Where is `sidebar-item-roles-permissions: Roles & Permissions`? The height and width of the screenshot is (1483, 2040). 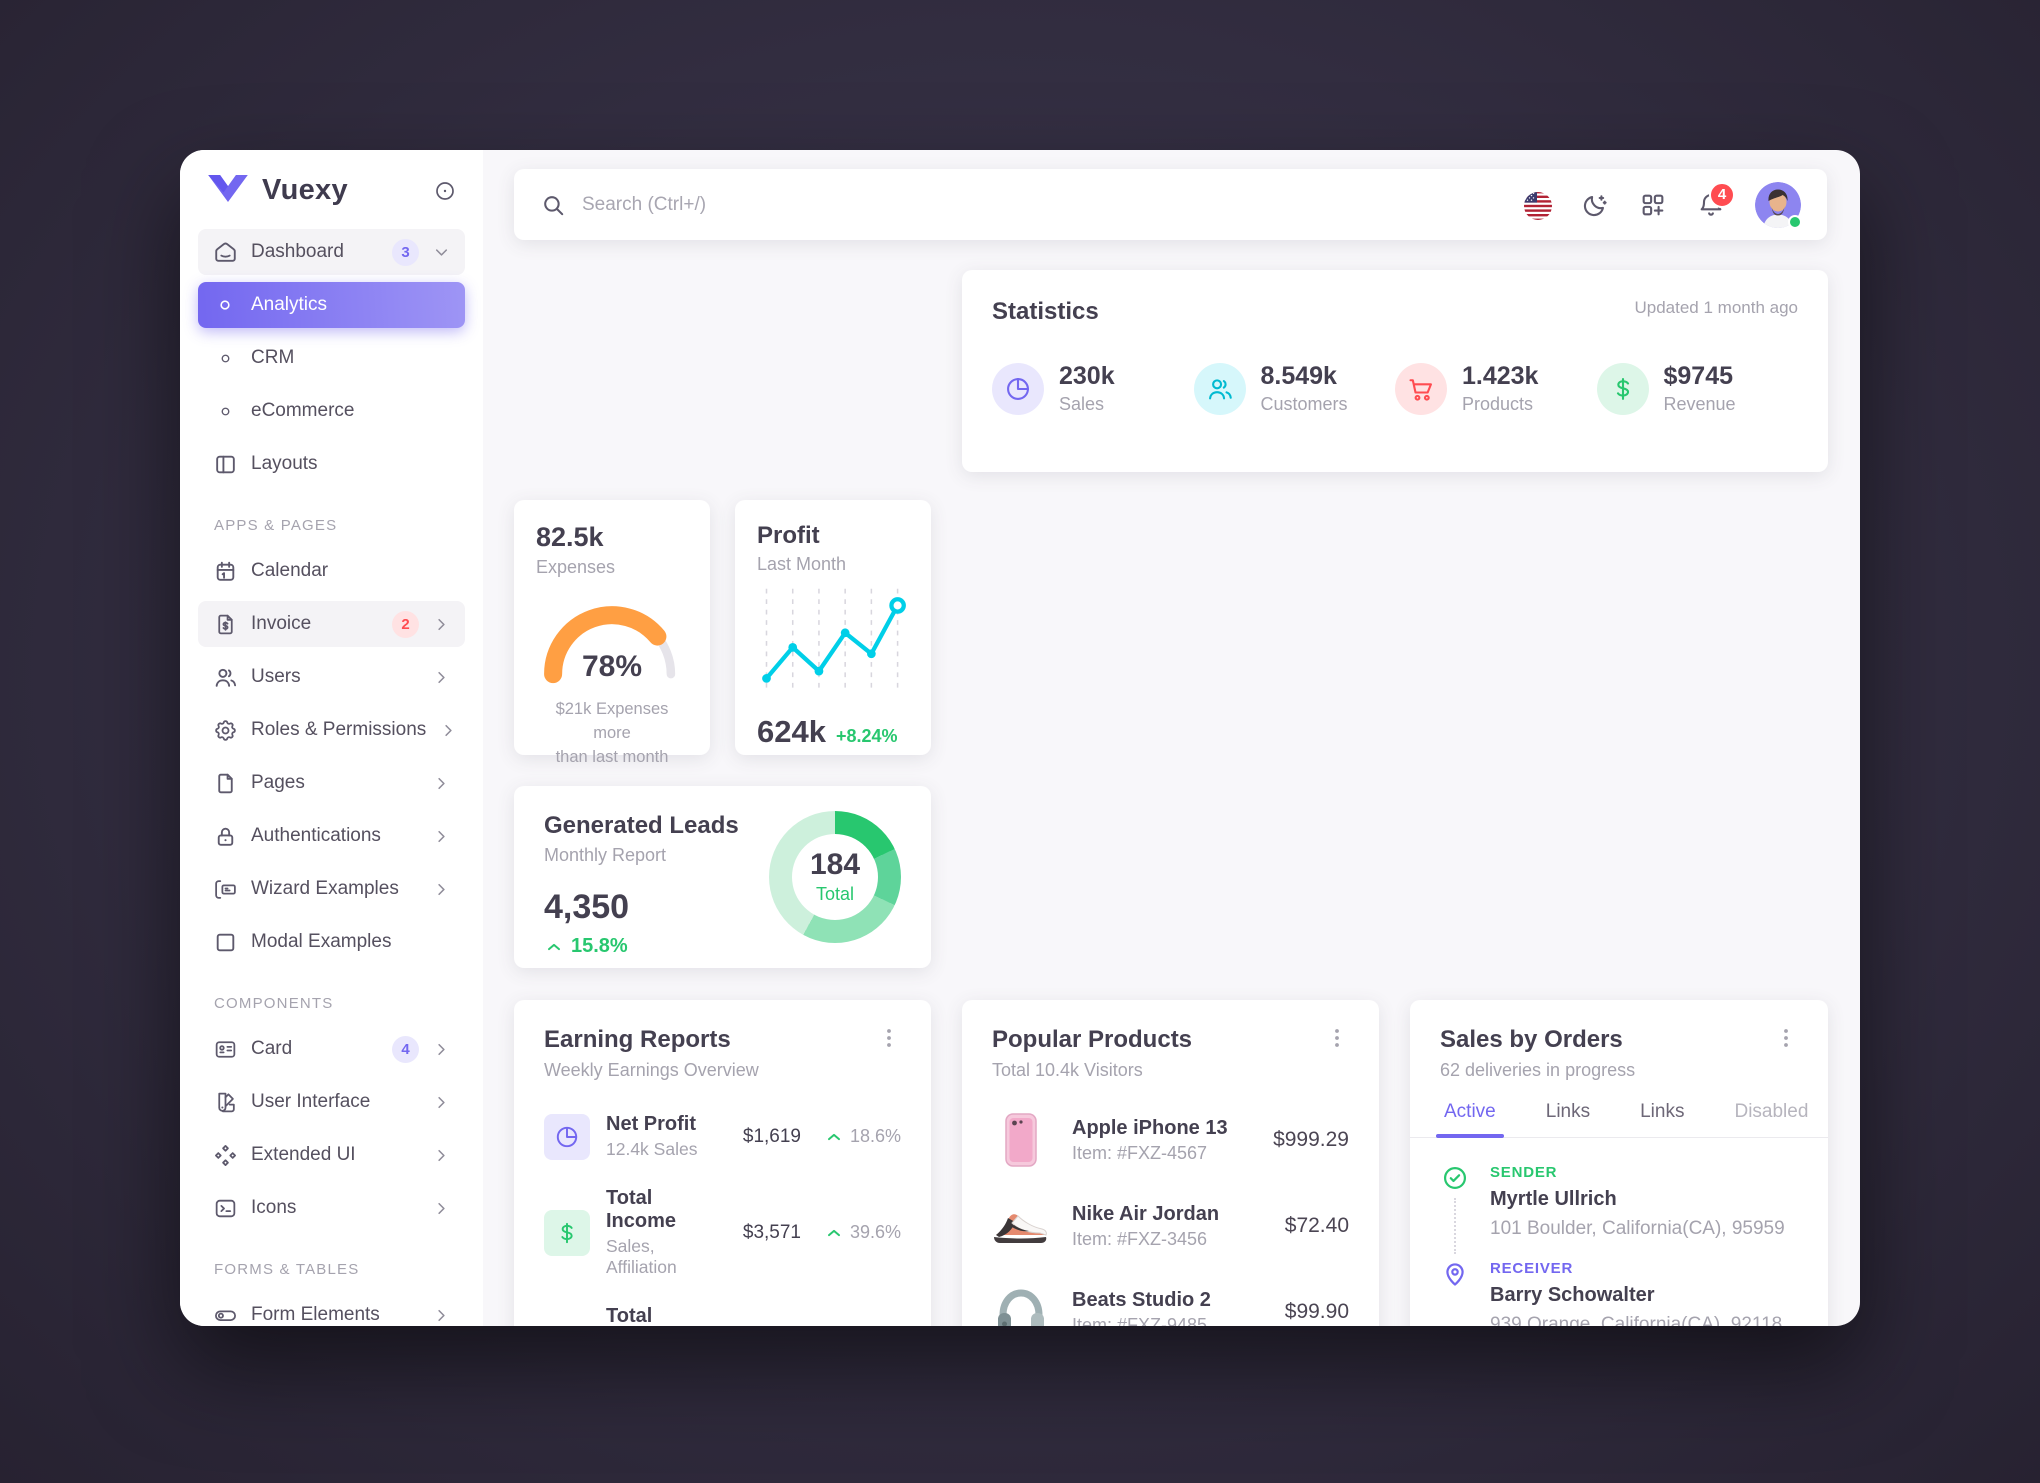 sidebar-item-roles-permissions: Roles & Permissions is located at coordinates (331, 730).